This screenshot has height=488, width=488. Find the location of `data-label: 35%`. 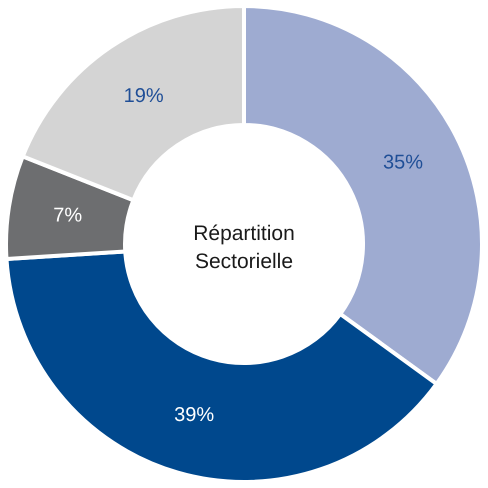

data-label: 35% is located at coordinates (403, 162).